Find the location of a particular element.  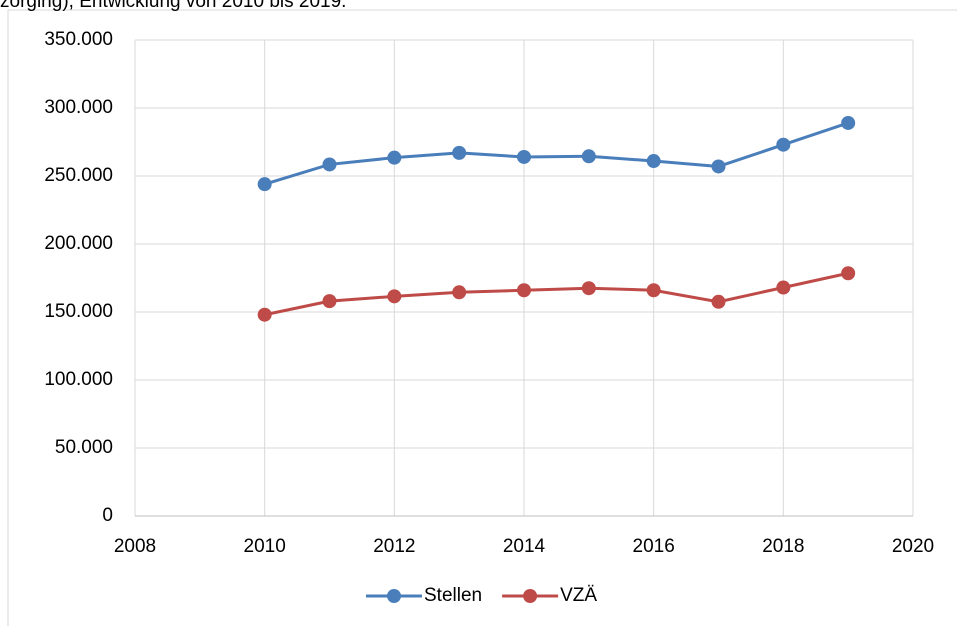

chart-title: zorging), Entwicklung von 2010 bis 2019. is located at coordinates (173, 6).